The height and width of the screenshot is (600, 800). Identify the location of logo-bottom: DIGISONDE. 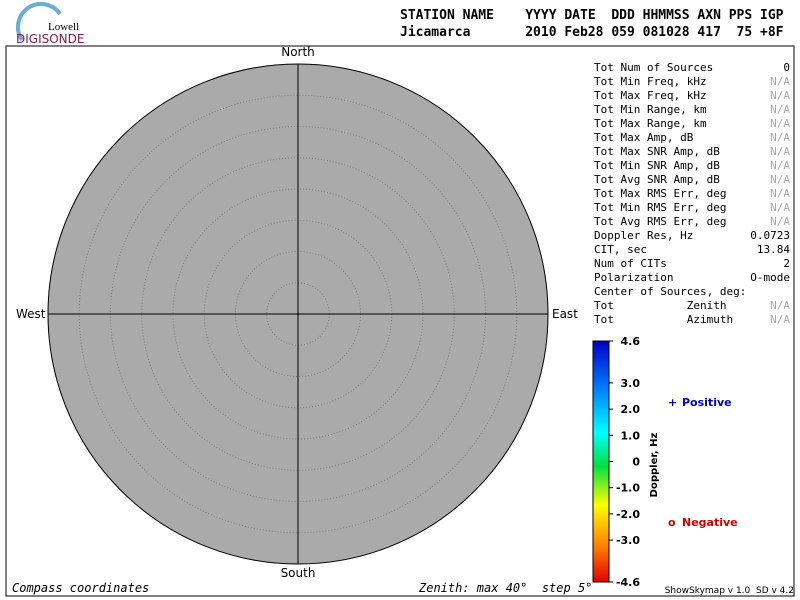
(50, 39).